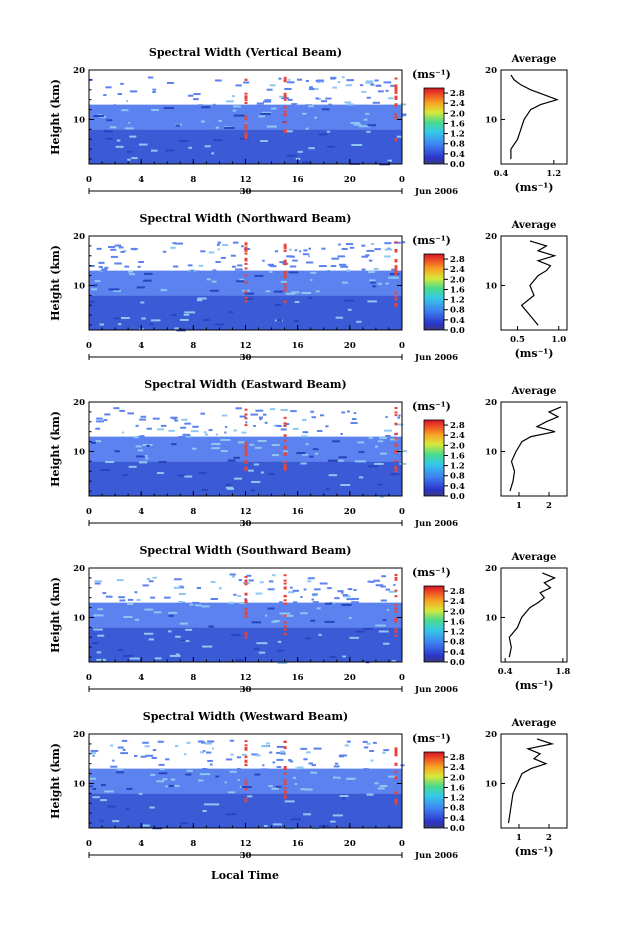 The image size is (619, 929). What do you see at coordinates (457, 456) in the screenshot?
I see `colorbar-tick-label: 1.6` at bounding box center [457, 456].